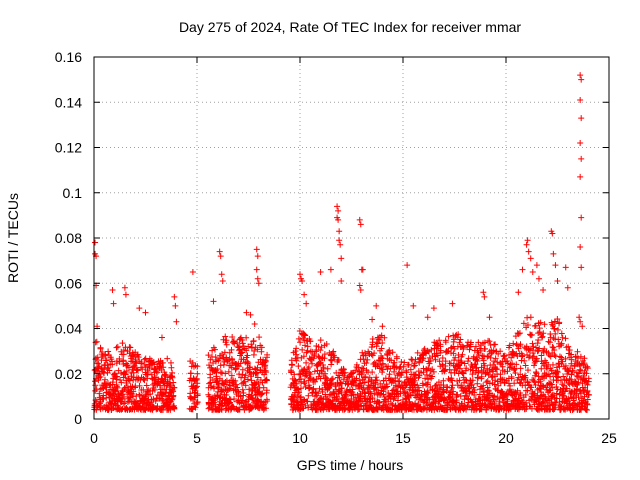 Image resolution: width=640 pixels, height=480 pixels. What do you see at coordinates (68, 57) in the screenshot?
I see `y-tick-label: 0.16` at bounding box center [68, 57].